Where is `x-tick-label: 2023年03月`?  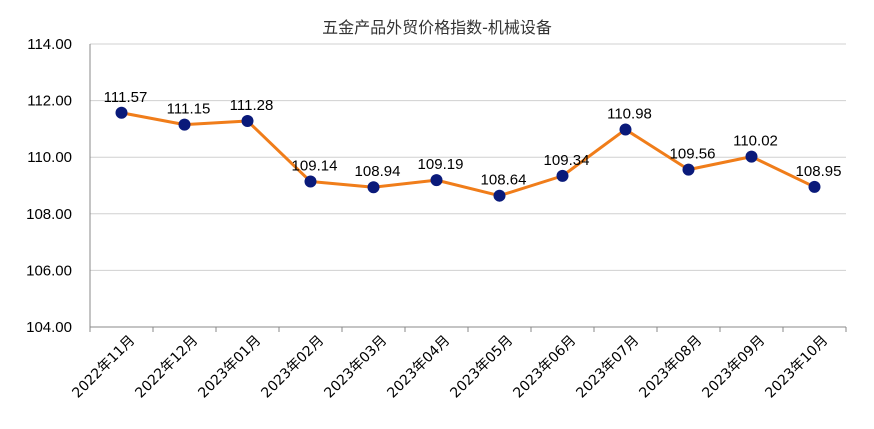
x-tick-label: 2023年03月 is located at coordinates (355, 367).